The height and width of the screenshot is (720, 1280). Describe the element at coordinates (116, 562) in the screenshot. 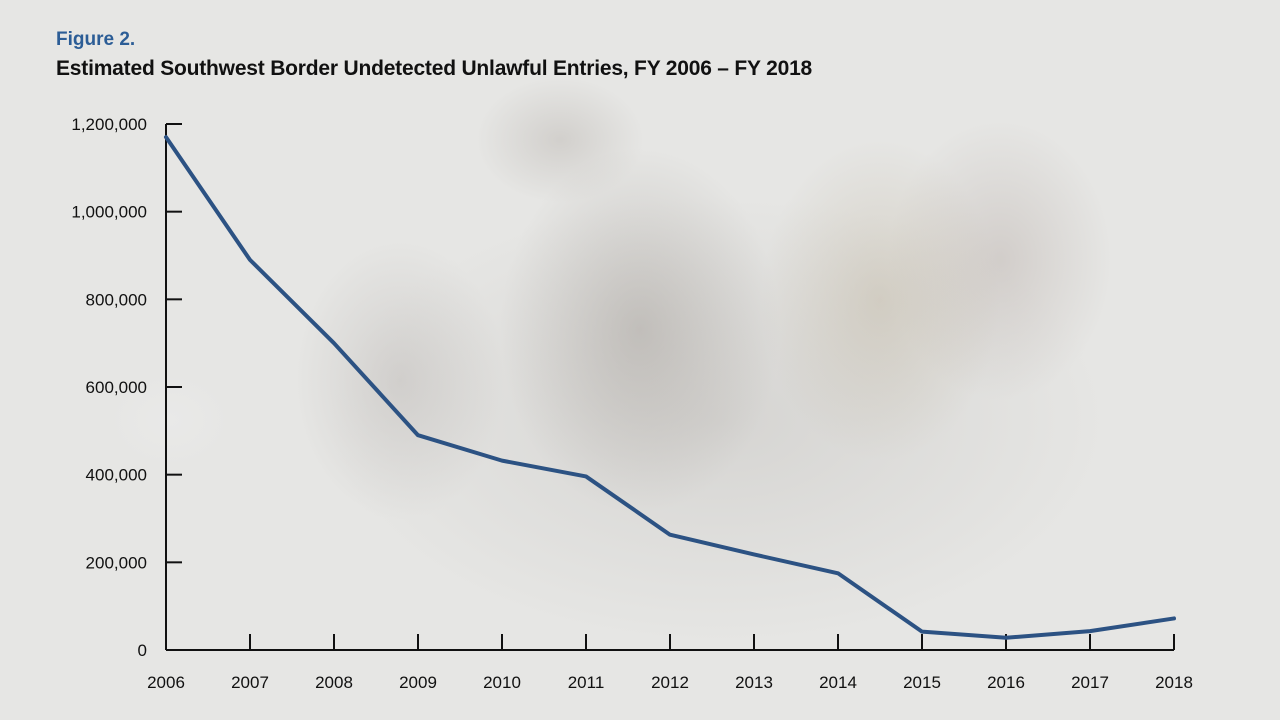

I see `y-tick-label: 200,000` at that location.